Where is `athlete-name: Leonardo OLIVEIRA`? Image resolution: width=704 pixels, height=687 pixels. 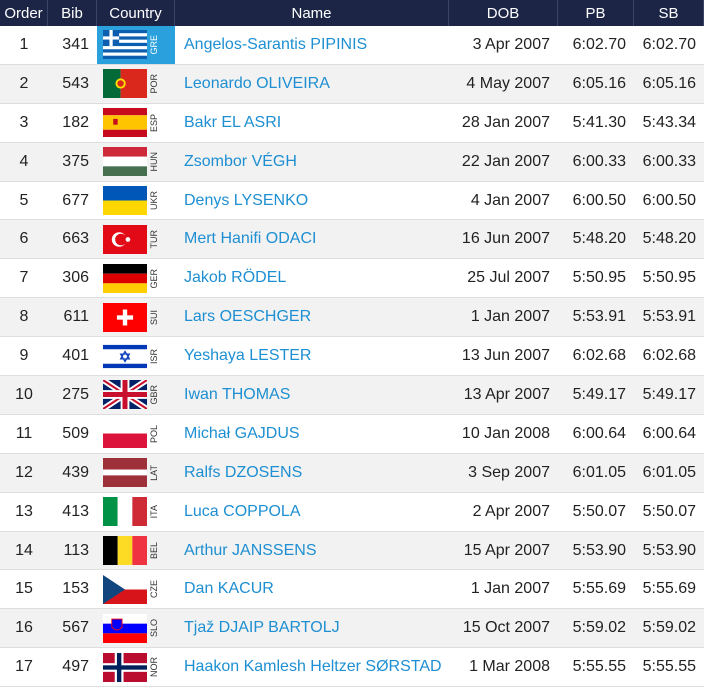 athlete-name: Leonardo OLIVEIRA is located at coordinates (312, 84).